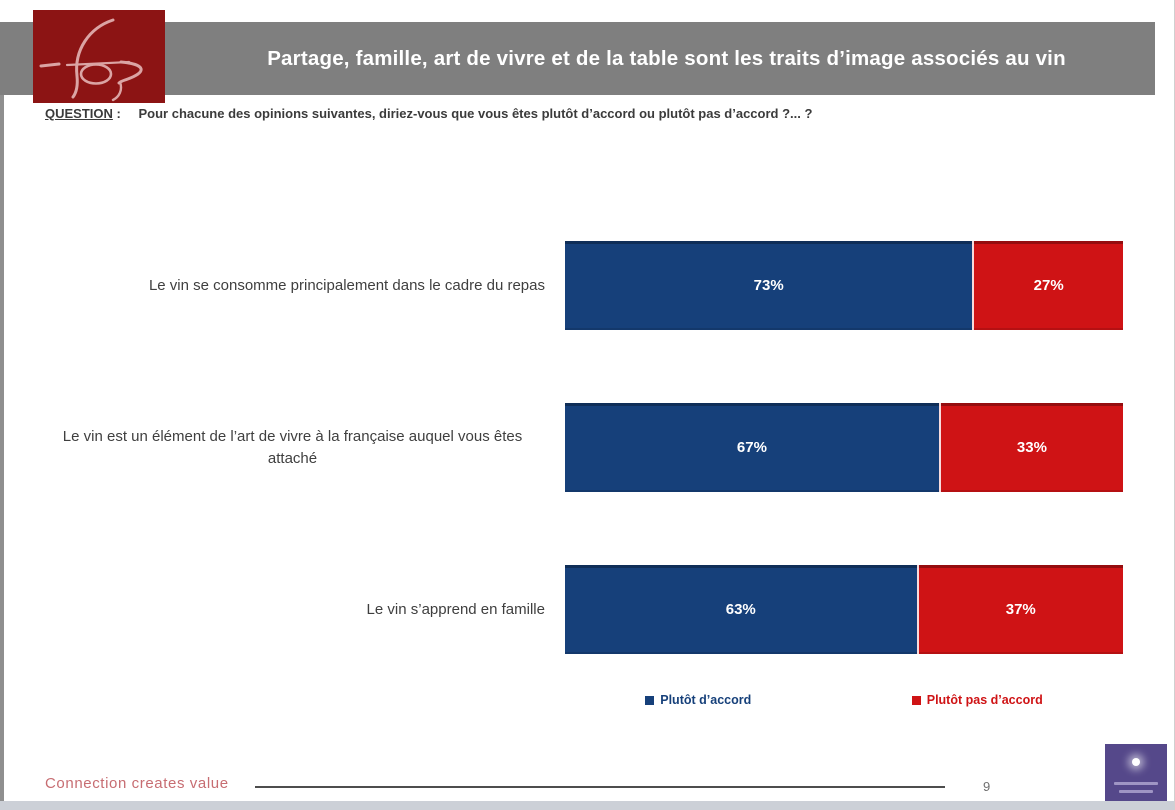  I want to click on stacked-bar: 67% 33%, so click(844, 447).